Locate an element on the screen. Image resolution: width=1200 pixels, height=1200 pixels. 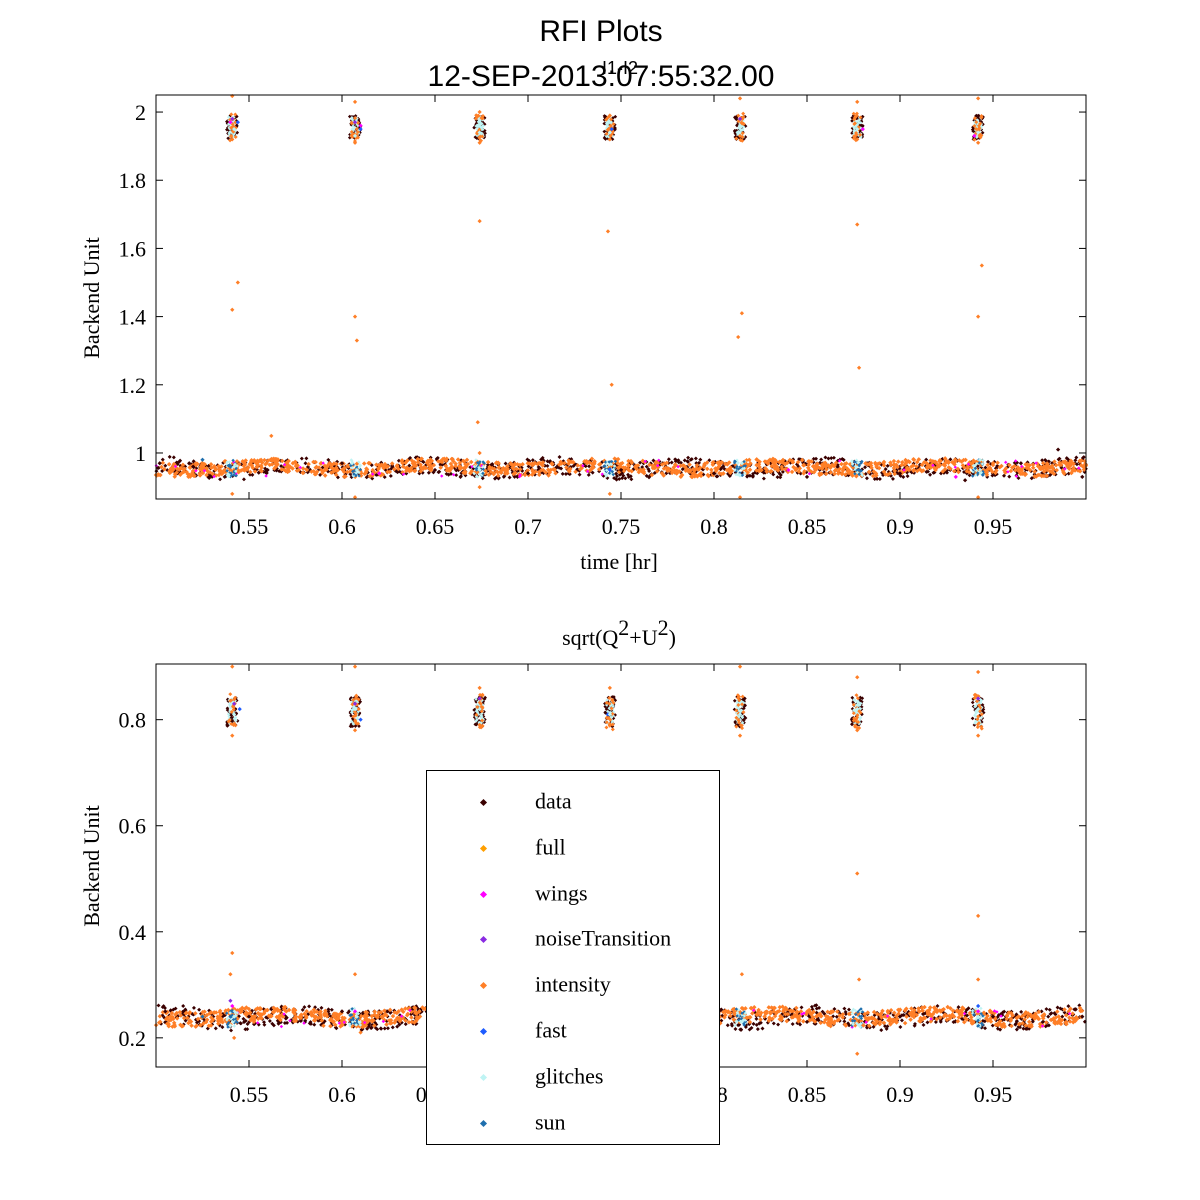
top-x-tick-label: 0.6 is located at coordinates (342, 526).